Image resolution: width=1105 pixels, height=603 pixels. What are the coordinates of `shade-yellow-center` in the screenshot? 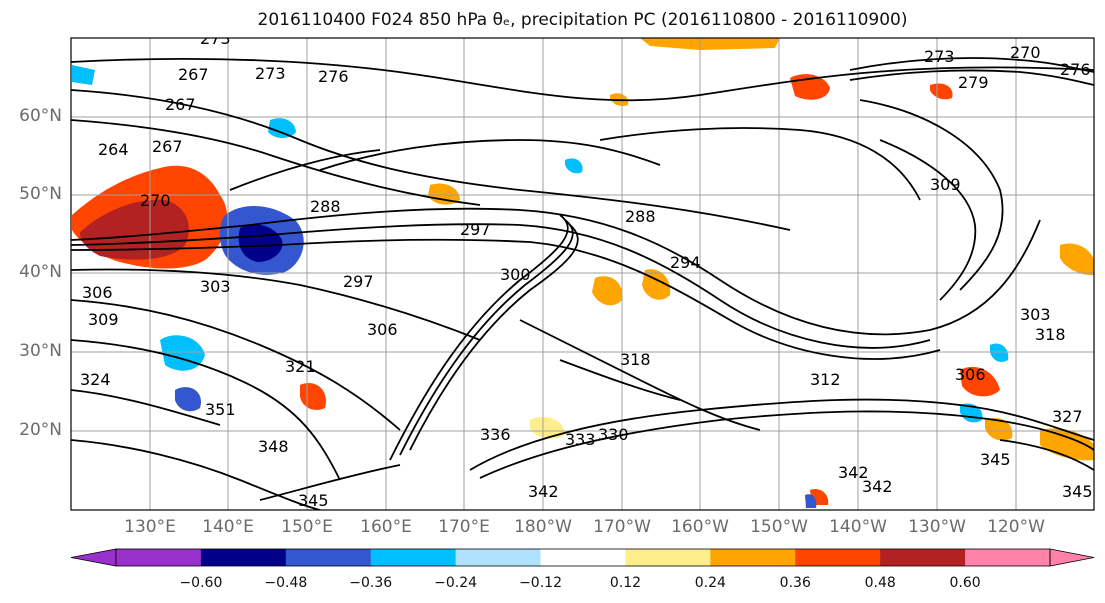 It's located at (547, 427).